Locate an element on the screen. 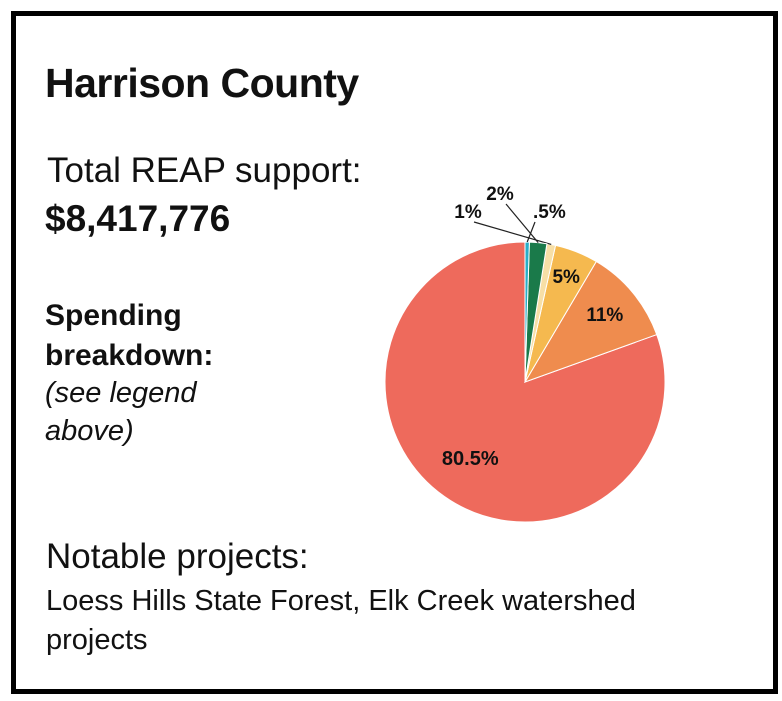  pie-slice-label: 2% is located at coordinates (500, 194).